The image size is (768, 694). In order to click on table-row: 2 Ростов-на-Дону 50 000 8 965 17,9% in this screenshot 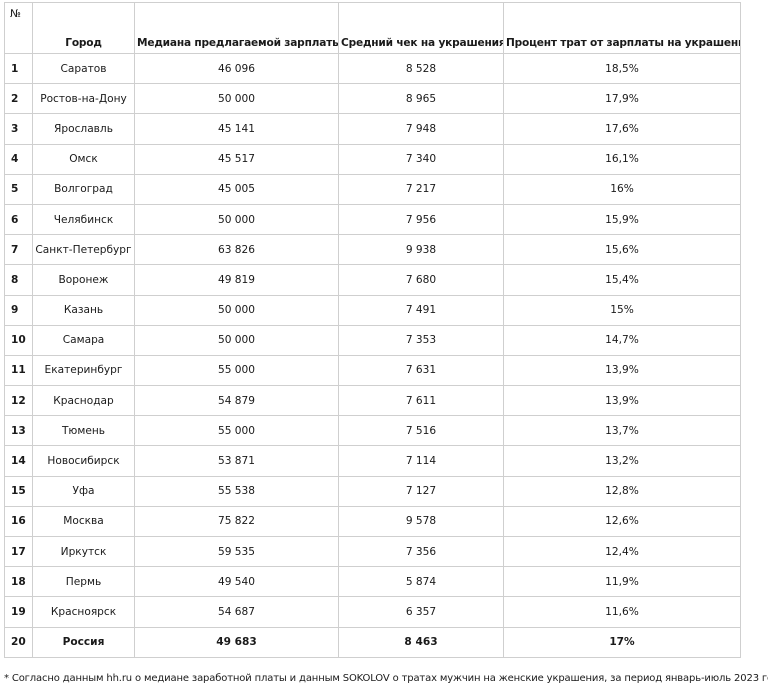, I will do `click(372, 99)`.